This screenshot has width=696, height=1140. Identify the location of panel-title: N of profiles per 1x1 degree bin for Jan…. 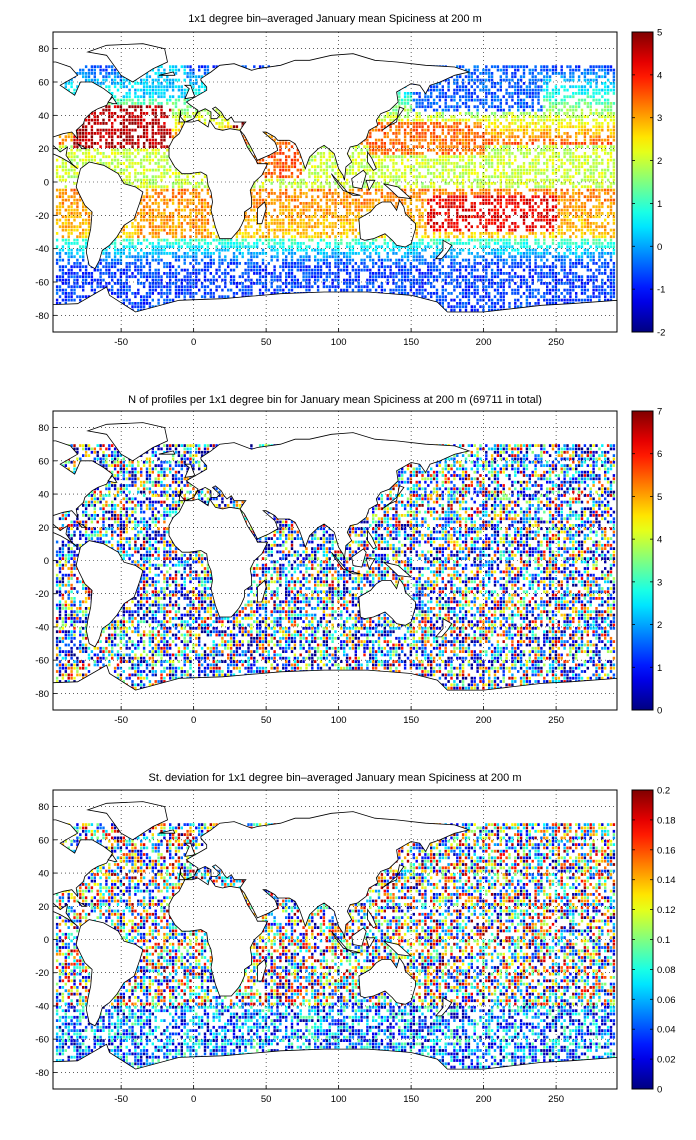
(335, 400).